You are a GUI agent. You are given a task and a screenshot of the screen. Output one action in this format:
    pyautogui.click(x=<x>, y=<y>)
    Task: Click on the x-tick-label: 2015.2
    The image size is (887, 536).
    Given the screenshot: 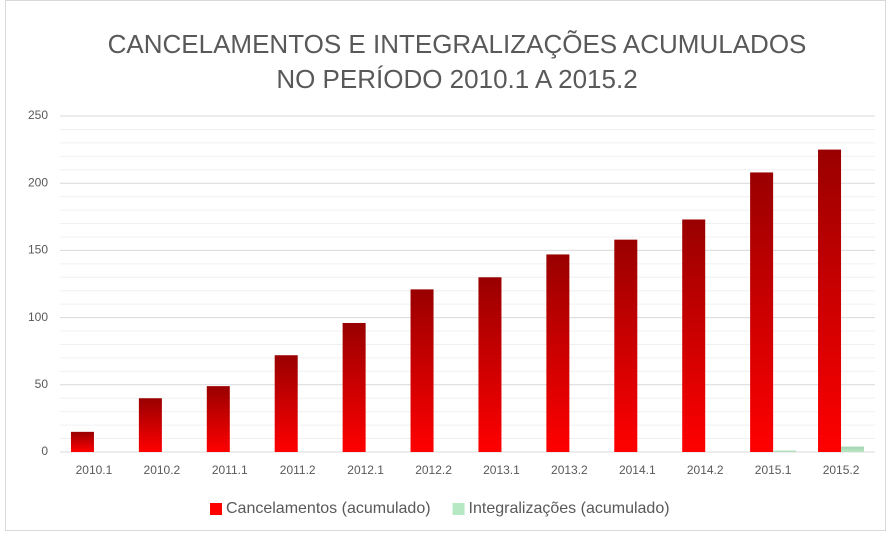 What is the action you would take?
    pyautogui.click(x=841, y=470)
    